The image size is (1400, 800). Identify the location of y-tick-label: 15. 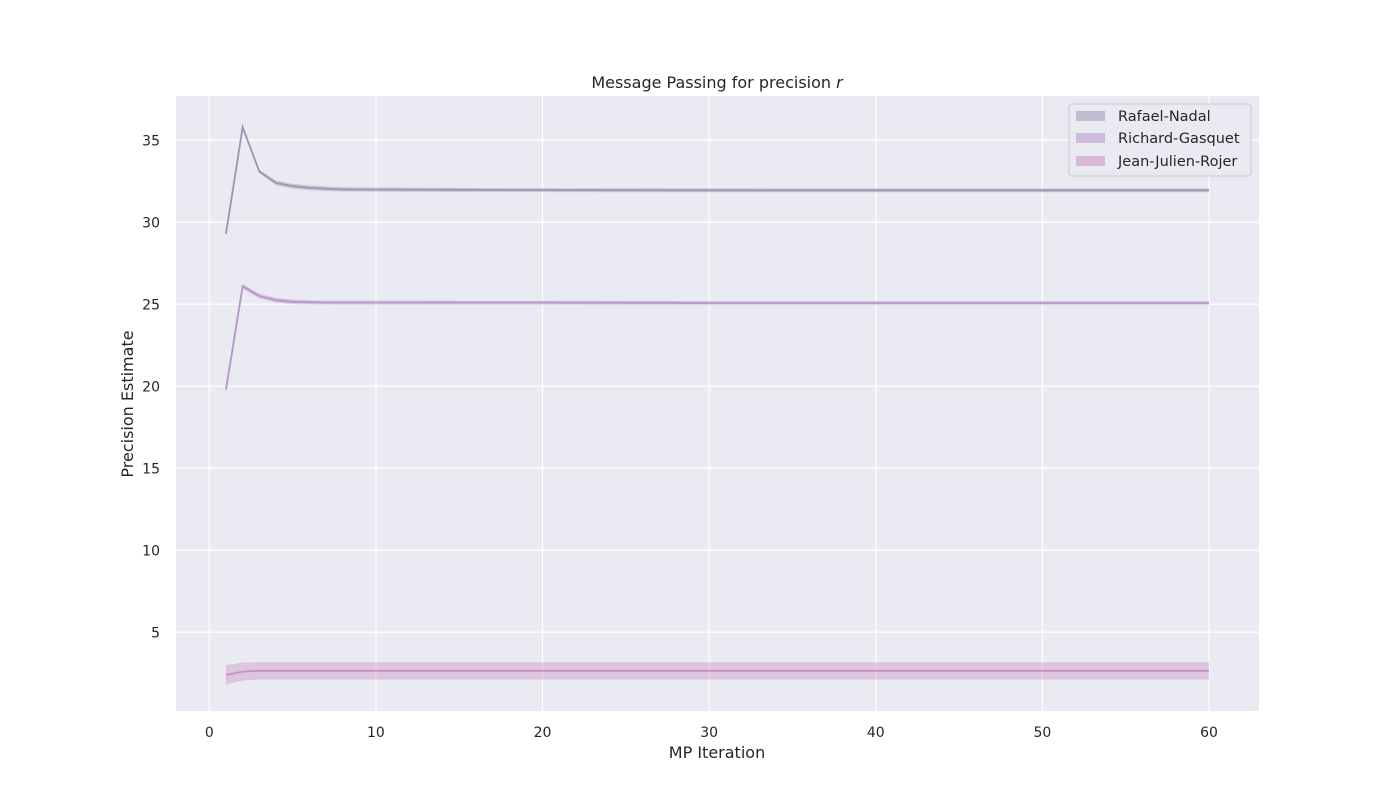
(151, 469).